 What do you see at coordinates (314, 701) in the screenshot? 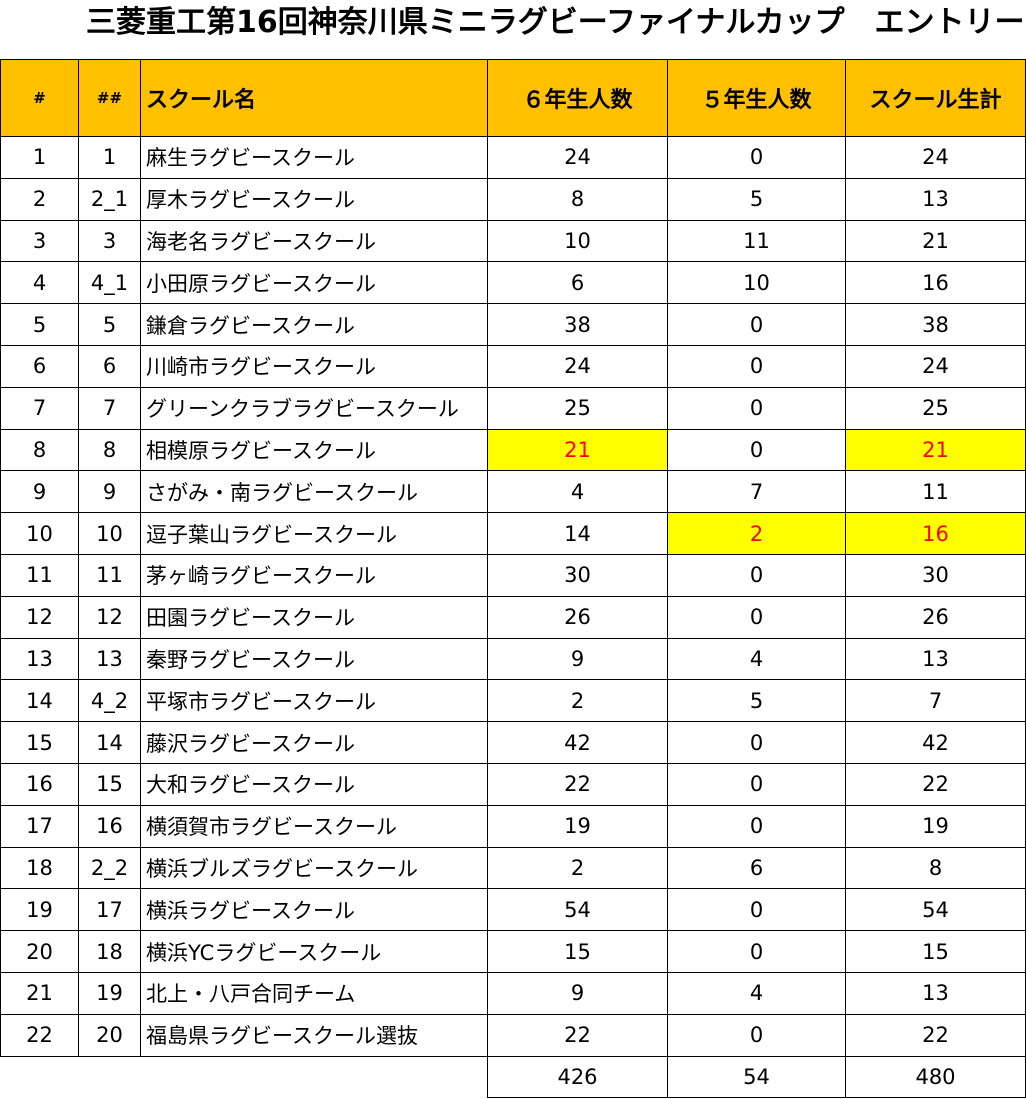
I see `cell-school: 平塚市ラグビースクール` at bounding box center [314, 701].